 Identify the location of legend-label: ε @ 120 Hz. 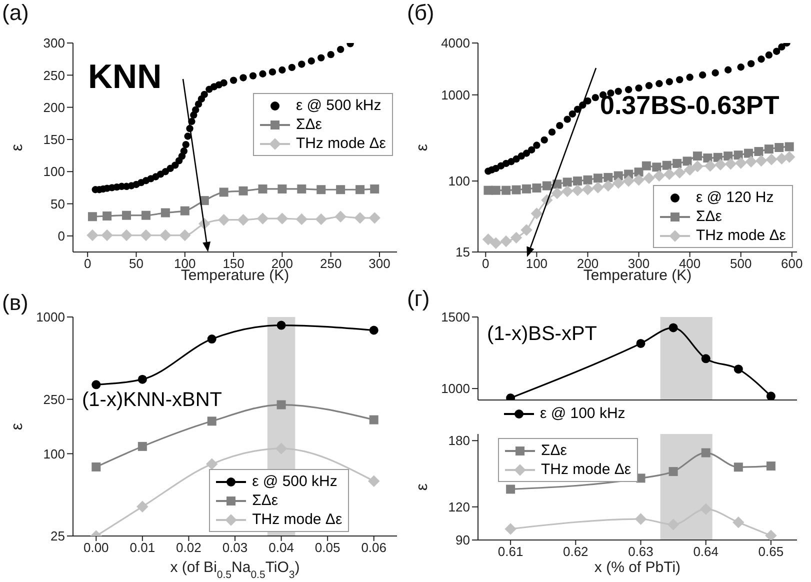
(735, 197).